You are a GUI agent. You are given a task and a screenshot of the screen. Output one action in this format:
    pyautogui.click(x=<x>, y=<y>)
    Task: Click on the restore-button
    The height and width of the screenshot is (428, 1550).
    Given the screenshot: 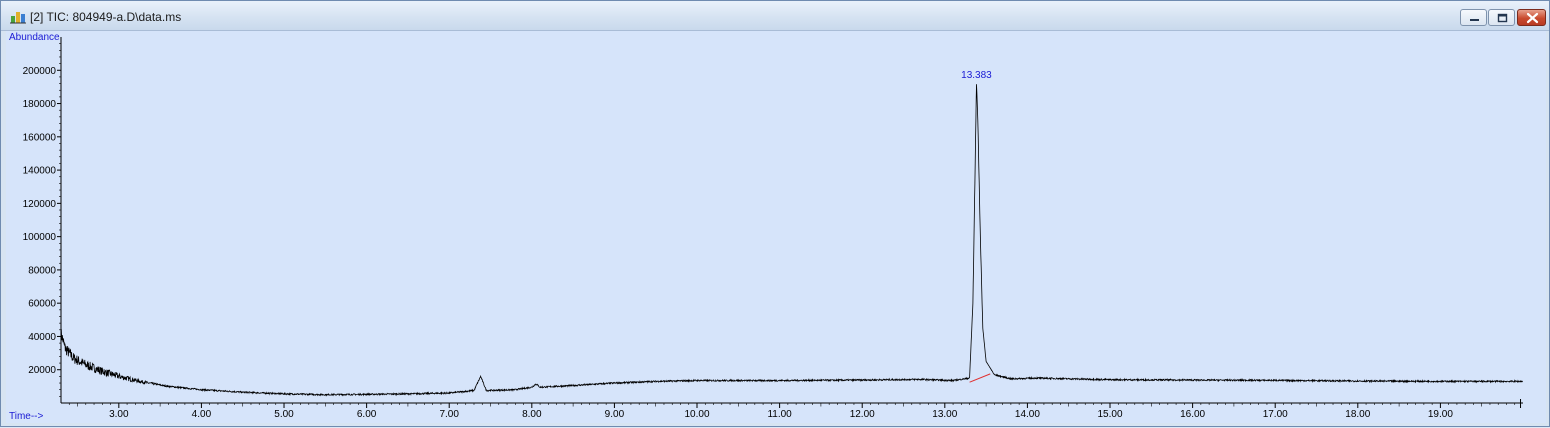 What is the action you would take?
    pyautogui.click(x=1501, y=17)
    